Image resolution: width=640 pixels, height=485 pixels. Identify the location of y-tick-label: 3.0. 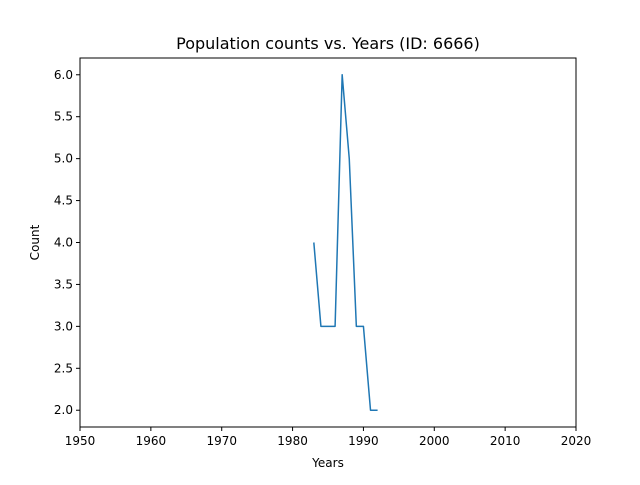
(63, 326).